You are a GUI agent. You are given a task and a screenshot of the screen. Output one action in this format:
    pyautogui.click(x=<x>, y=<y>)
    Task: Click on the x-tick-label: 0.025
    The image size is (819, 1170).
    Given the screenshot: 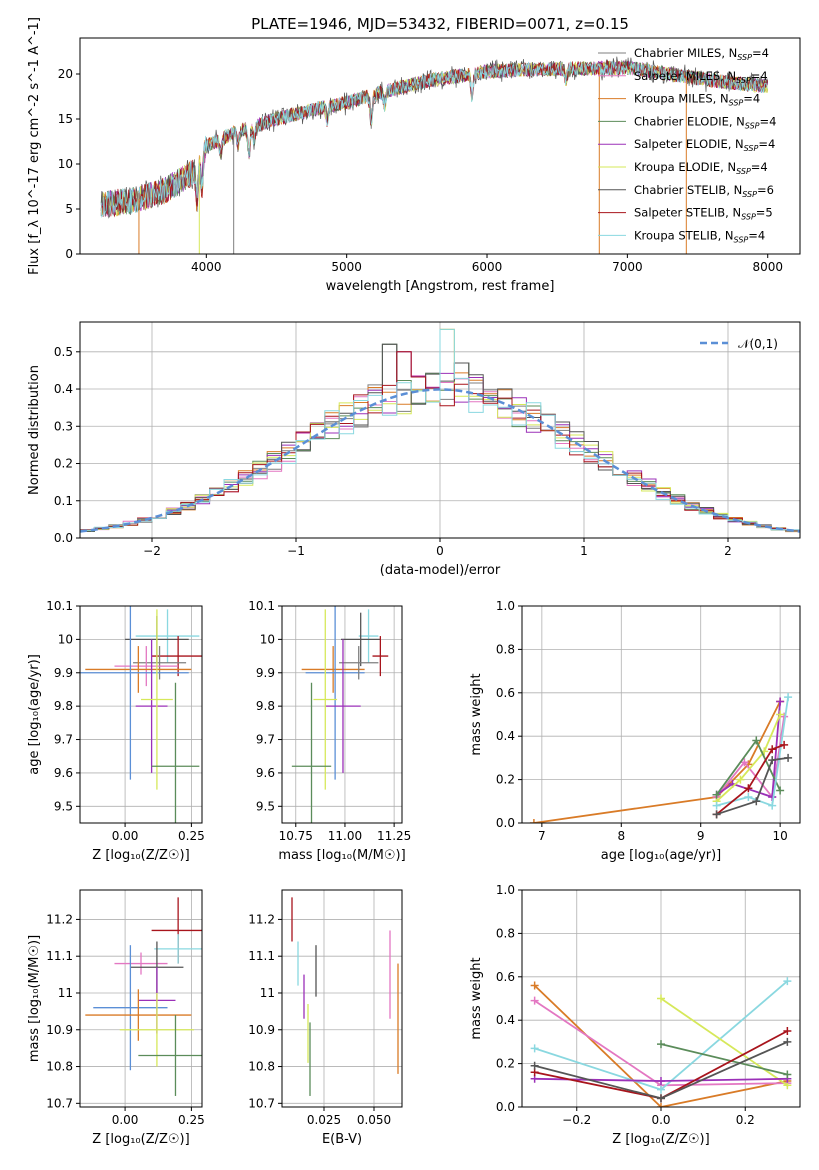 What is the action you would take?
    pyautogui.click(x=324, y=1120)
    